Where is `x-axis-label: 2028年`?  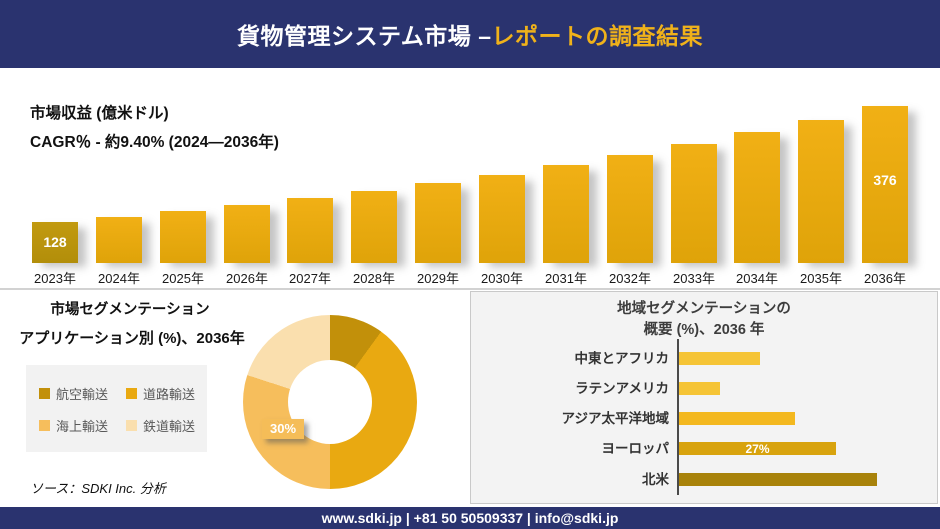
x-axis-label: 2028年 is located at coordinates (374, 278).